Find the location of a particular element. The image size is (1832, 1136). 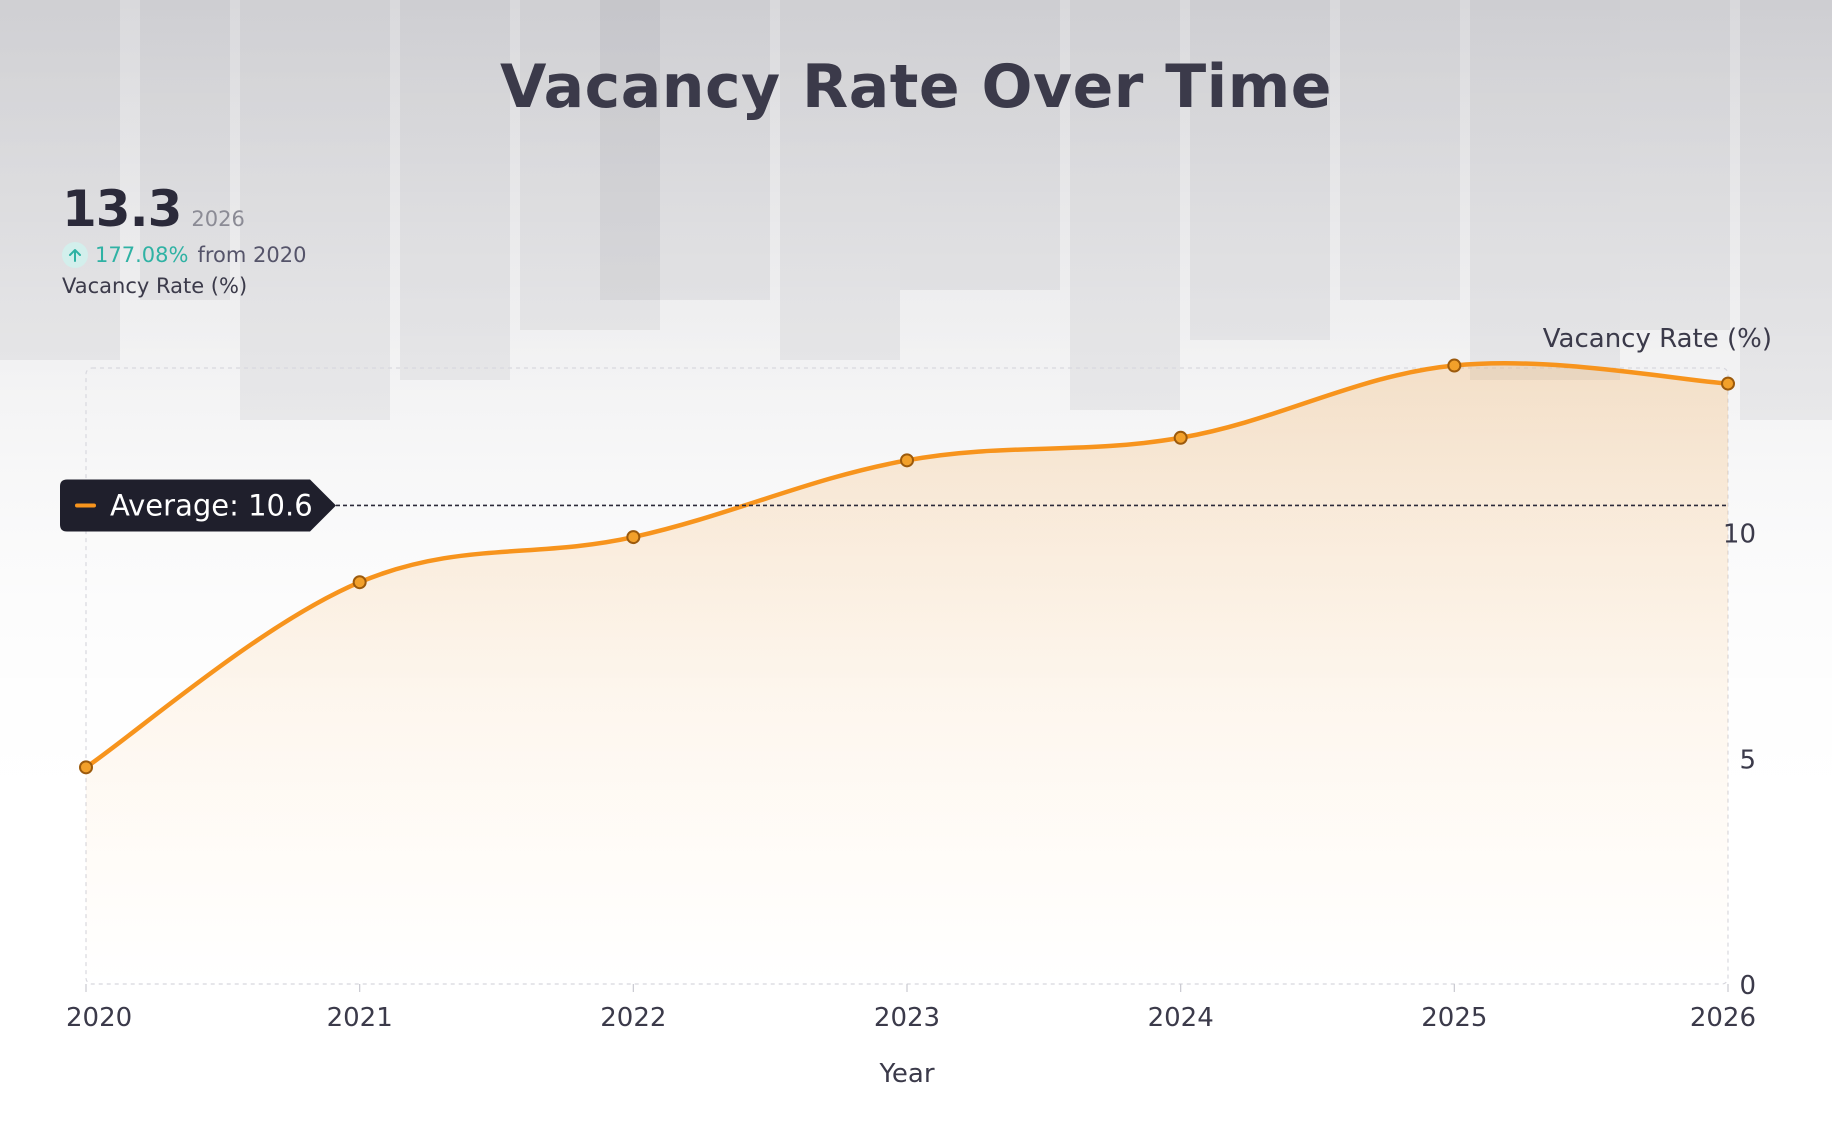

data-point-2023 is located at coordinates (907, 460).